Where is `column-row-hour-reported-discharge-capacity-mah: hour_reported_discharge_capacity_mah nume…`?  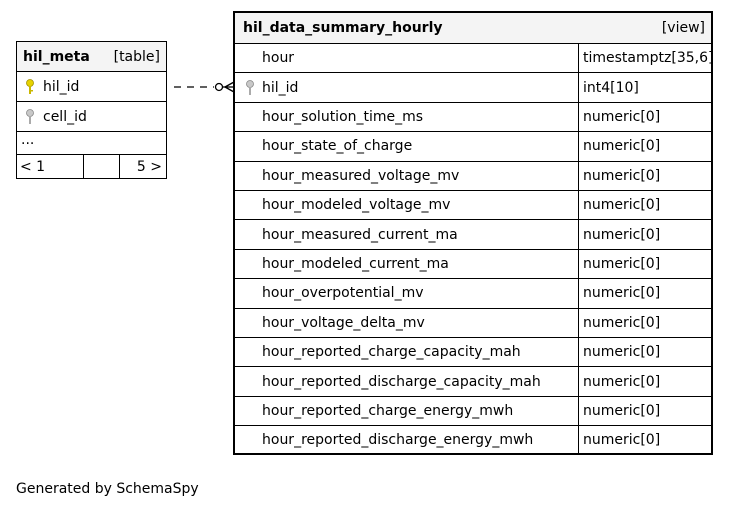
column-row-hour-reported-discharge-capacity-mah: hour_reported_discharge_capacity_mah nume… is located at coordinates (473, 381).